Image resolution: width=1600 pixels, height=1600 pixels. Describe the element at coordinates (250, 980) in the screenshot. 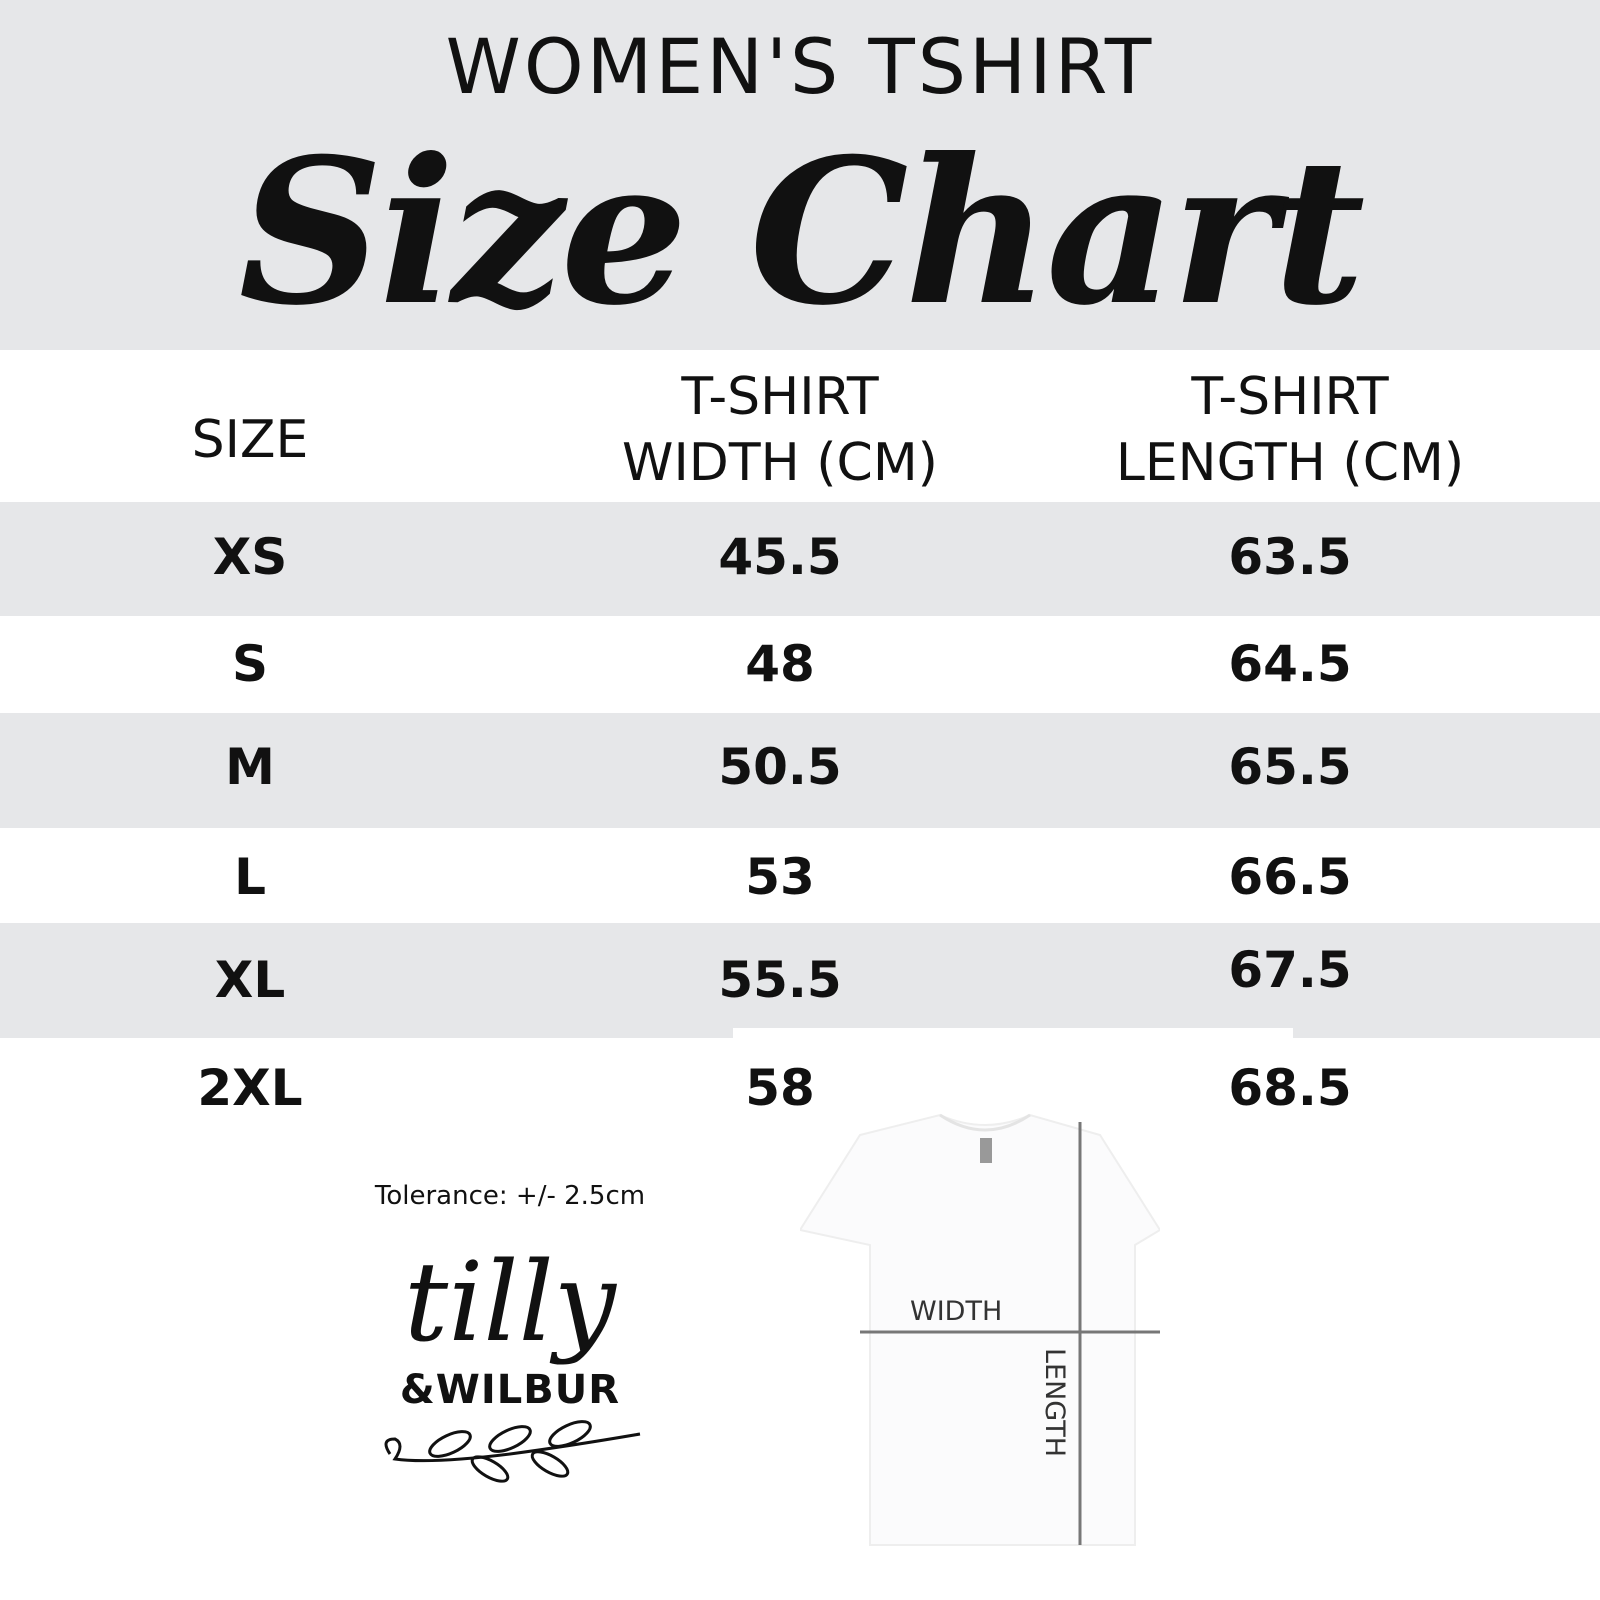

I see `size-cell: XL` at that location.